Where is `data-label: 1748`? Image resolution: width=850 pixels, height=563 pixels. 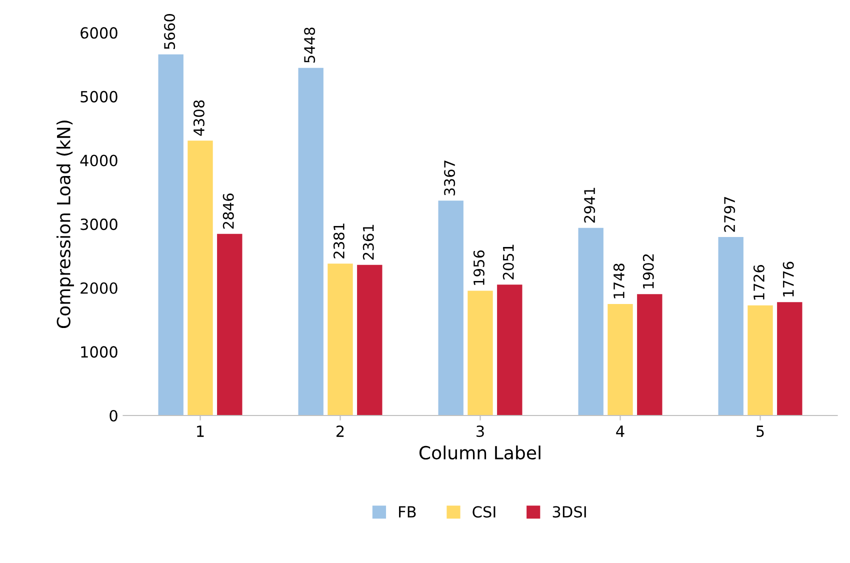 data-label: 1748 is located at coordinates (618, 281).